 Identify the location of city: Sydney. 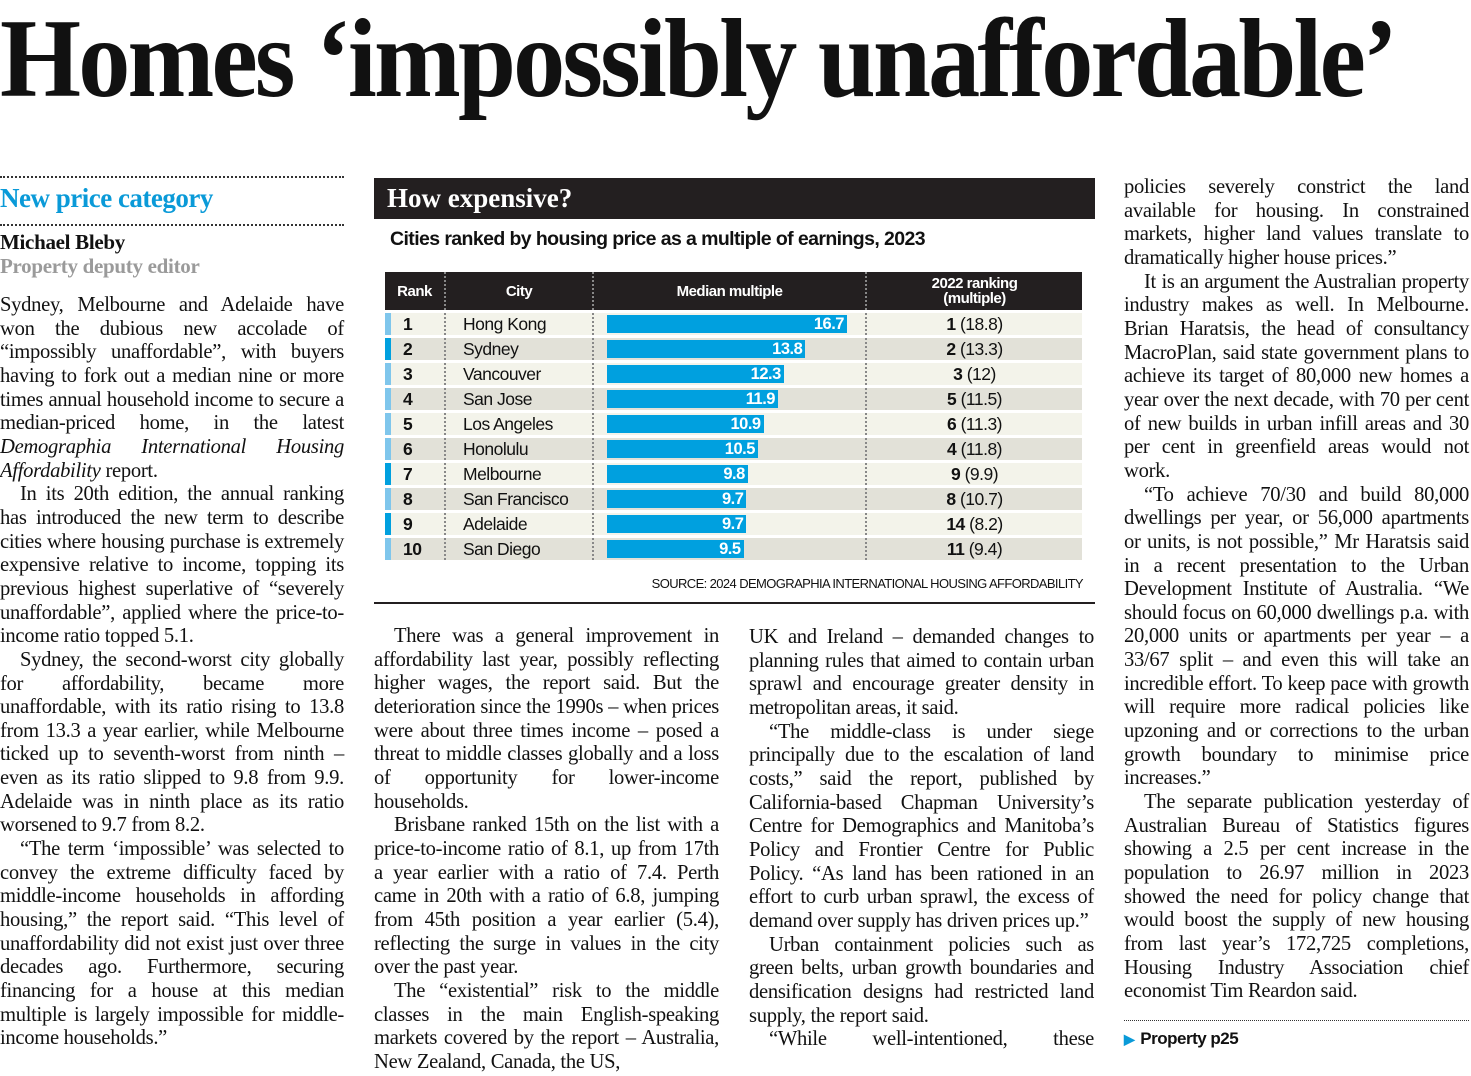
(518, 349).